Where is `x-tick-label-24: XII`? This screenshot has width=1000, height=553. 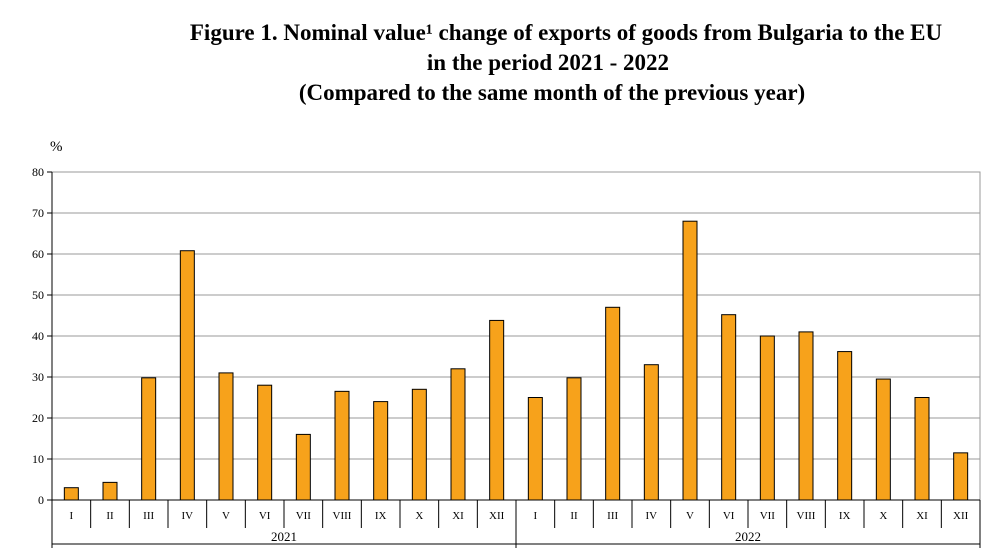
x-tick-label-24: XII is located at coordinates (961, 516).